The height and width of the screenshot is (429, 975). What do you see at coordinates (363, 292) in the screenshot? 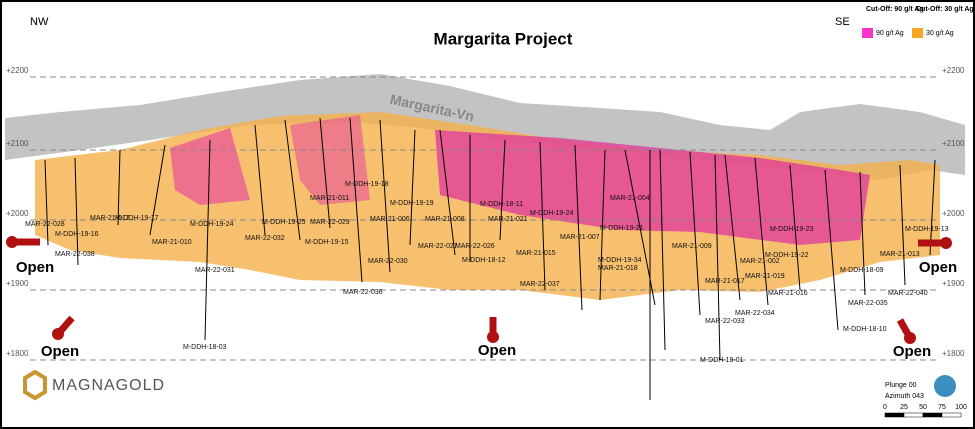
I see `hole-label: MAR-22-036` at bounding box center [363, 292].